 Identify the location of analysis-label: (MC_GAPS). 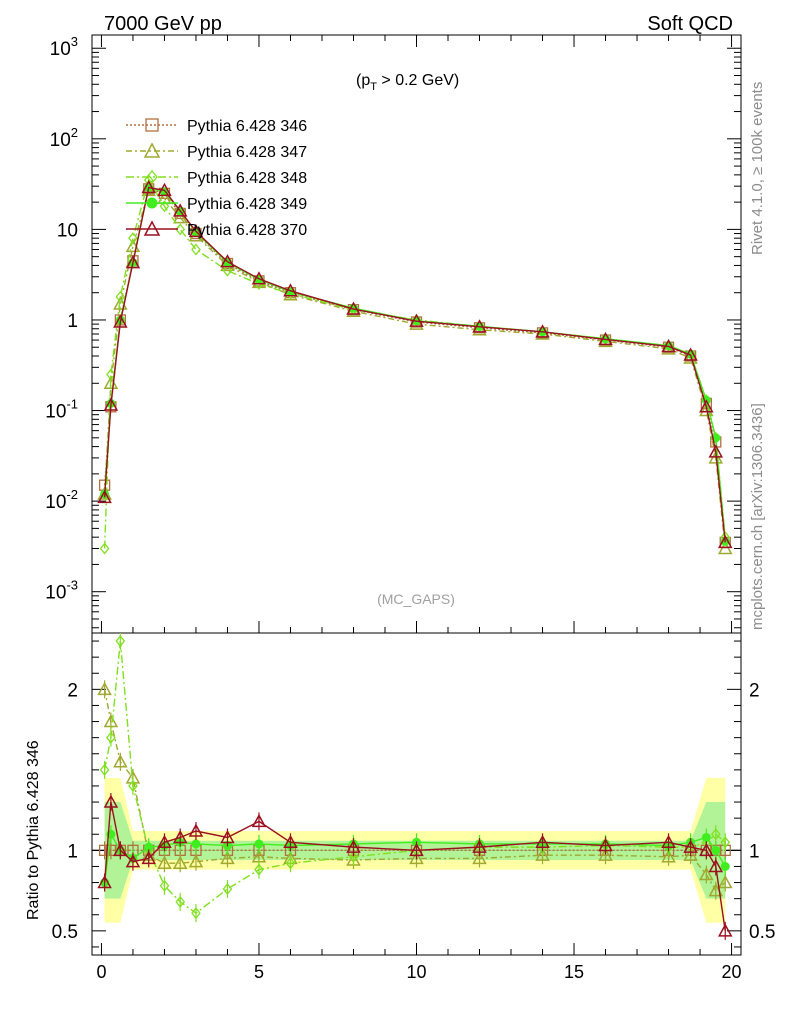
(416, 599).